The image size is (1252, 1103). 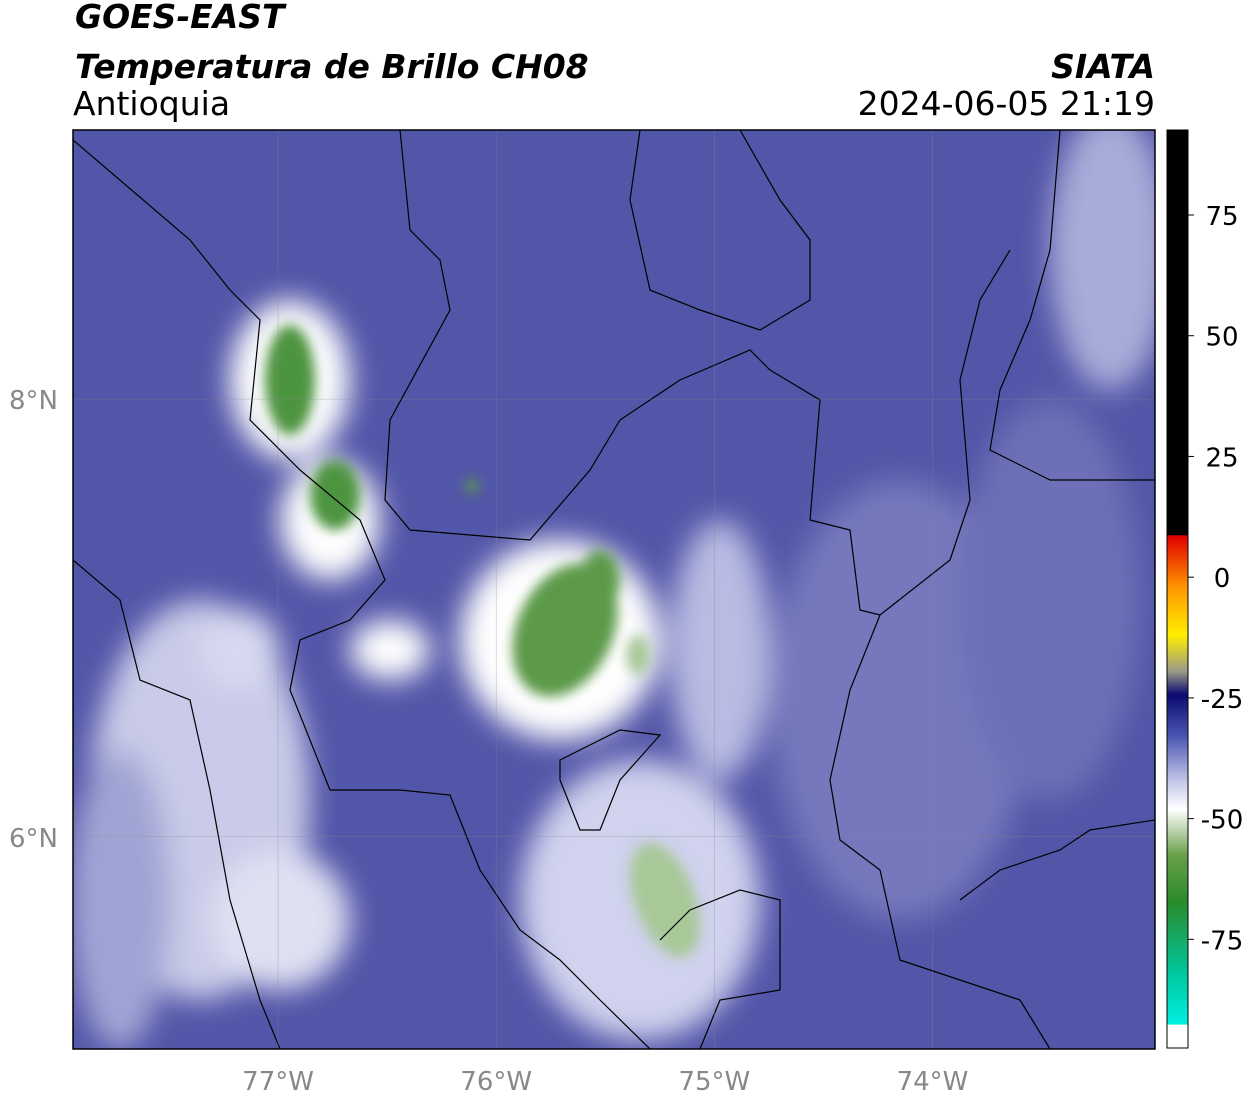 What do you see at coordinates (1221, 338) in the screenshot?
I see `colorbar-tick-label: 50` at bounding box center [1221, 338].